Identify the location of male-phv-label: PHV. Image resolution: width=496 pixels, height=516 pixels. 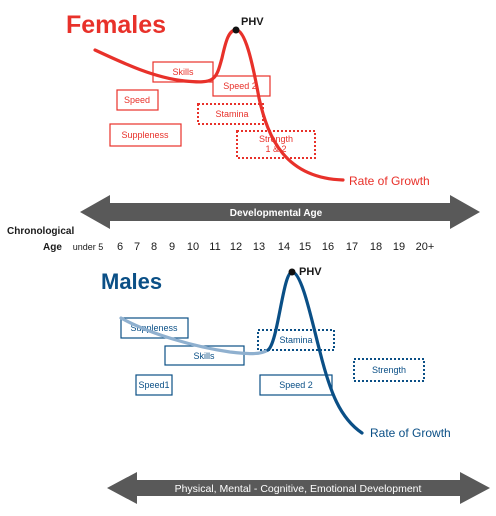
(310, 272).